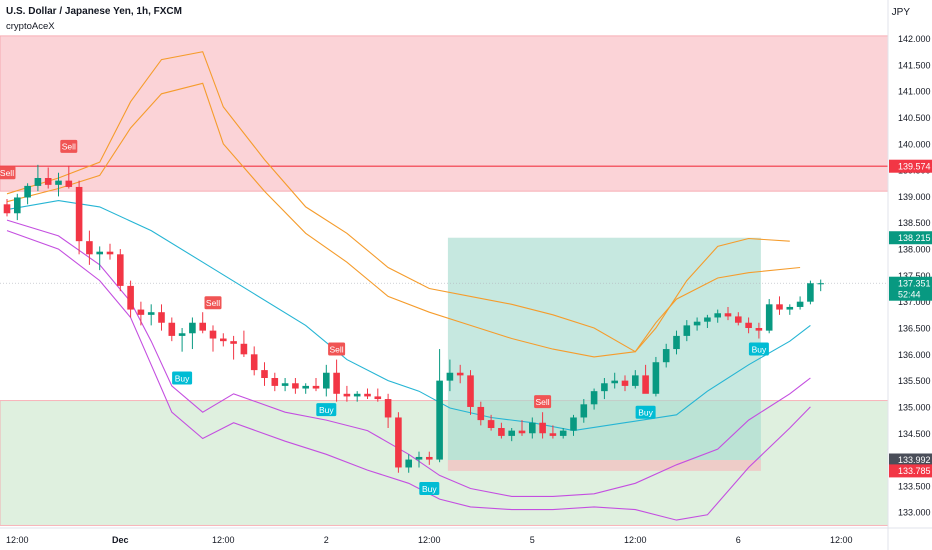 This screenshot has height=550, width=932. I want to click on price-tick: 136.000, so click(914, 355).